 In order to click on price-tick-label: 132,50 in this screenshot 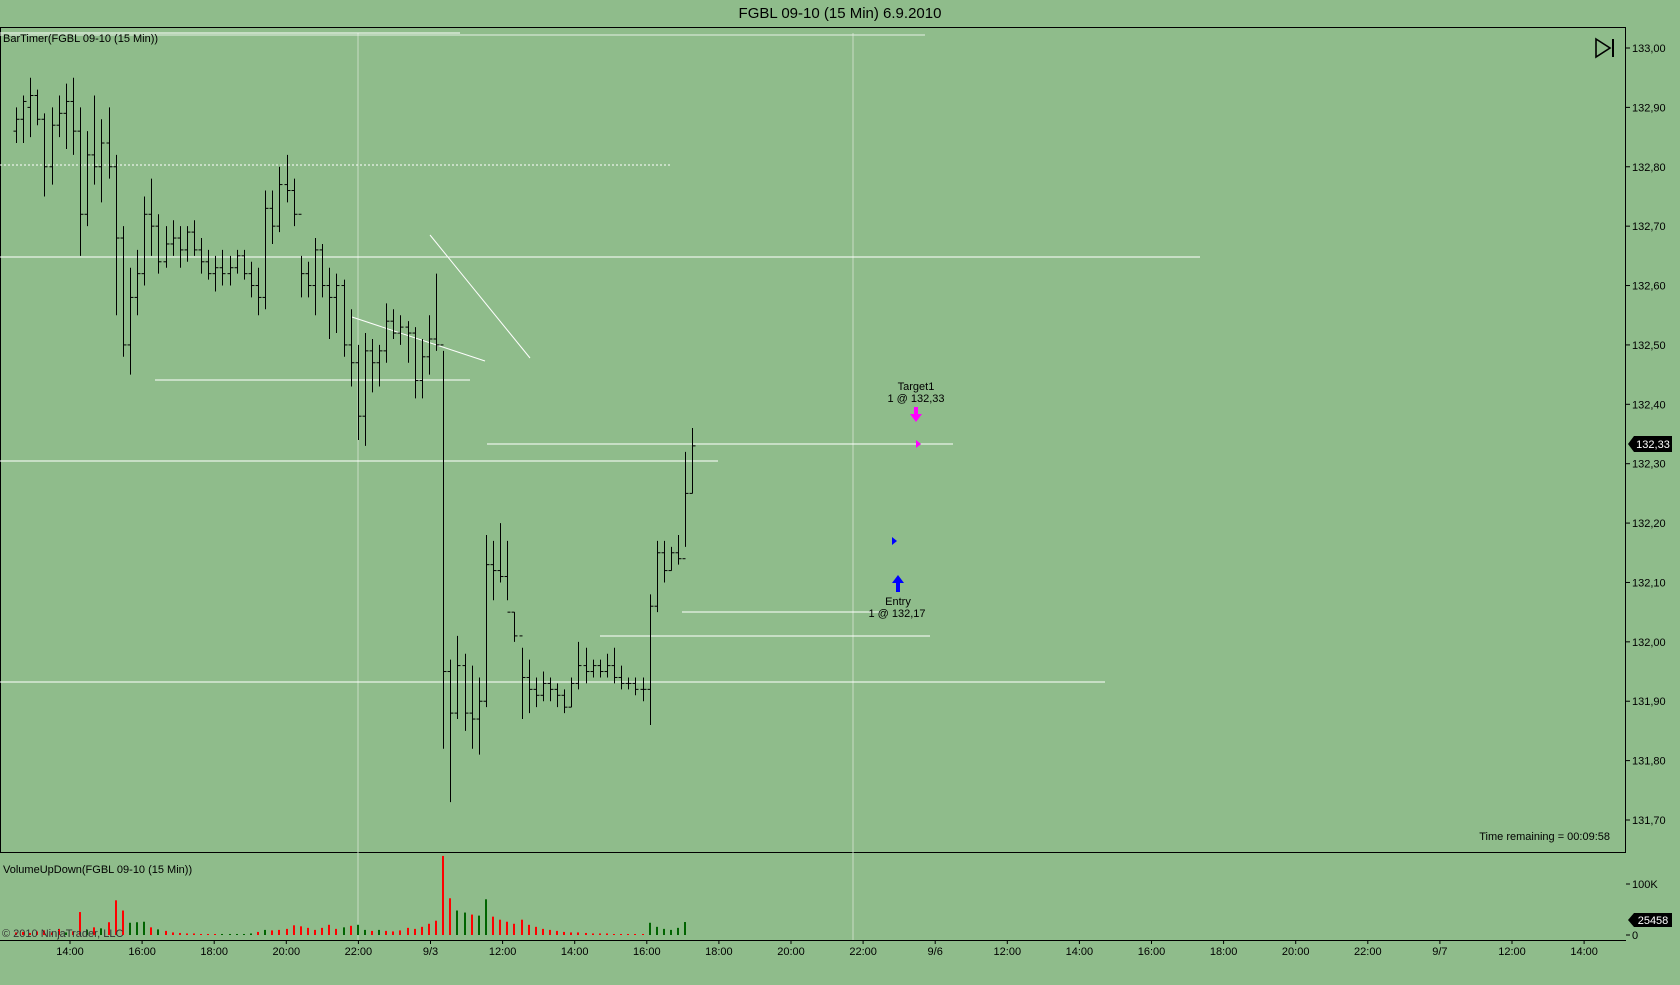, I will do `click(1649, 346)`.